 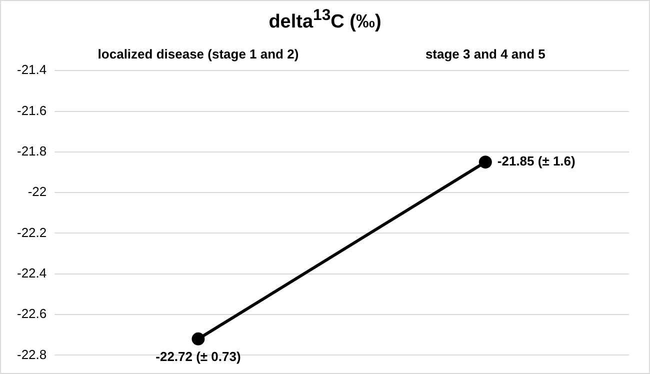 What do you see at coordinates (31, 354) in the screenshot?
I see `y-tick-label: -22.8` at bounding box center [31, 354].